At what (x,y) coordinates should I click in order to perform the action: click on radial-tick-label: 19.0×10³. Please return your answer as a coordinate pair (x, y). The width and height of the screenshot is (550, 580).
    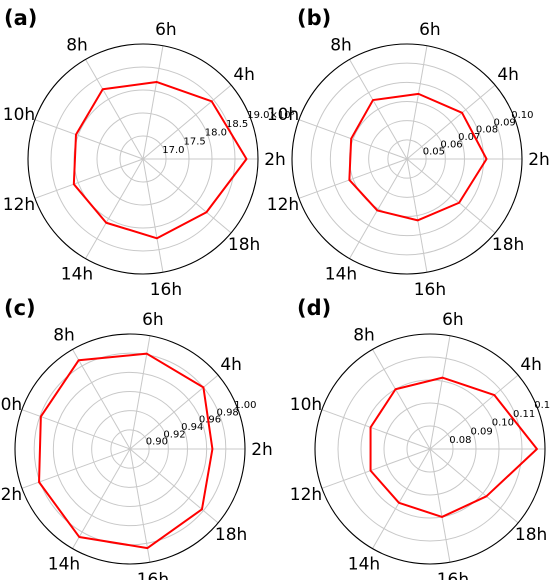
    Looking at the image, I should click on (270, 115).